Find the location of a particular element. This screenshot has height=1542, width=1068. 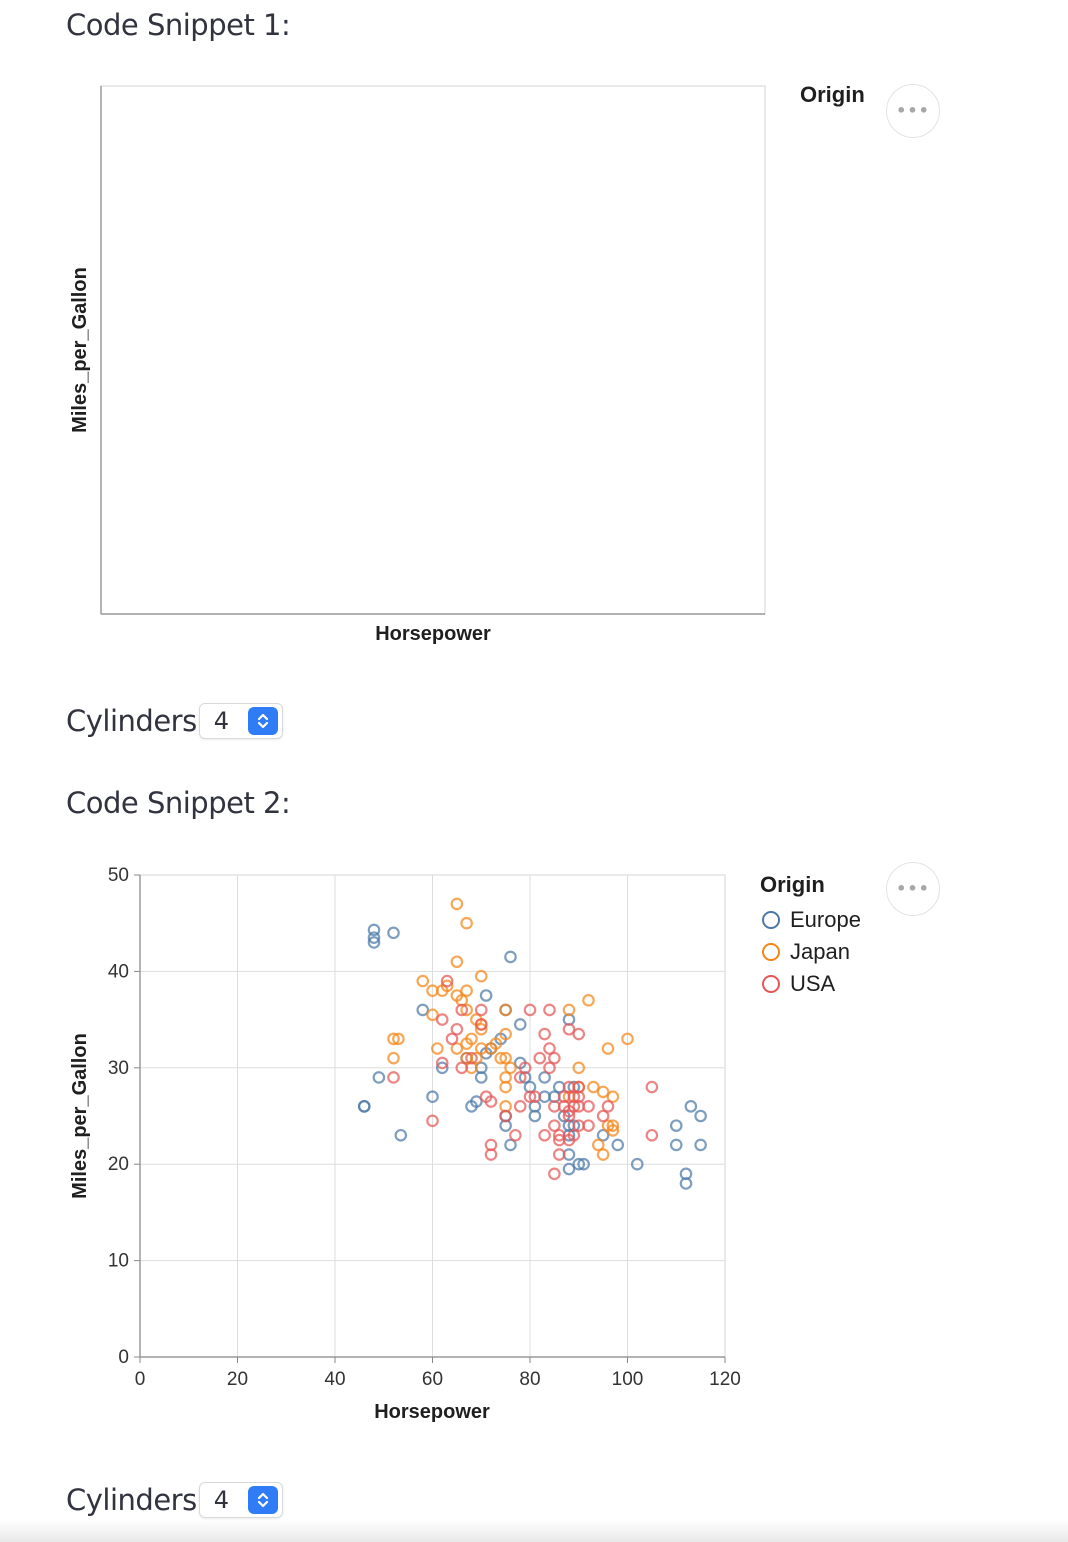

chart1-y-axis-title: Miles_per_Gallon is located at coordinates (80, 350).